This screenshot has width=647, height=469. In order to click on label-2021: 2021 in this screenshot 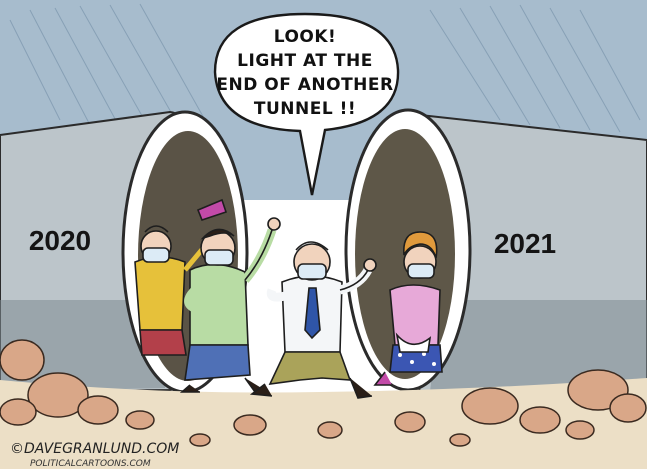, I will do `click(525, 243)`.